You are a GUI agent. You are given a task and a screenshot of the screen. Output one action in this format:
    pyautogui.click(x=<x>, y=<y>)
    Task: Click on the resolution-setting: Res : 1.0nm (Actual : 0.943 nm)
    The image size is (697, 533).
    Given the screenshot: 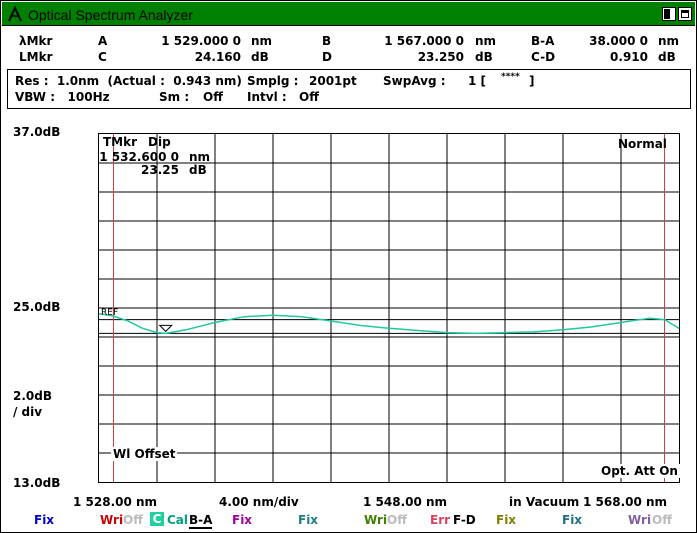 What is the action you would take?
    pyautogui.click(x=128, y=81)
    